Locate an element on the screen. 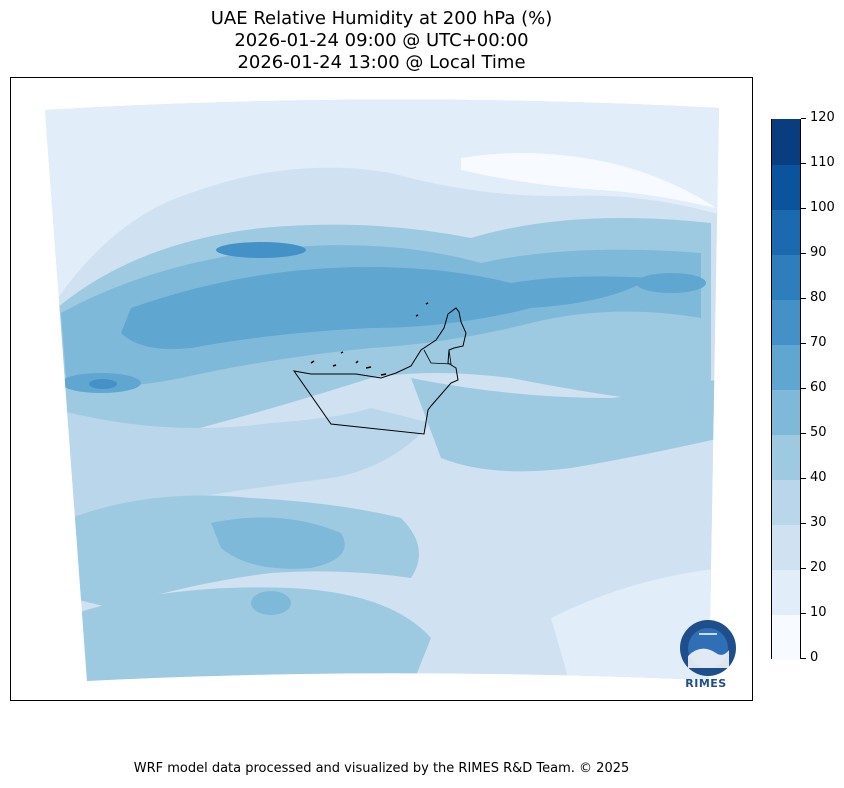  colorbar-tick-label: 0 is located at coordinates (814, 657).